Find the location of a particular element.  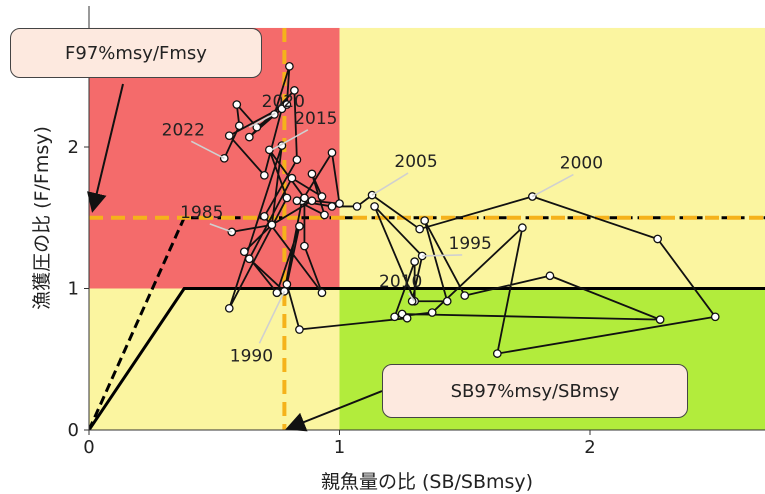

year-label: 2000 is located at coordinates (581, 164).